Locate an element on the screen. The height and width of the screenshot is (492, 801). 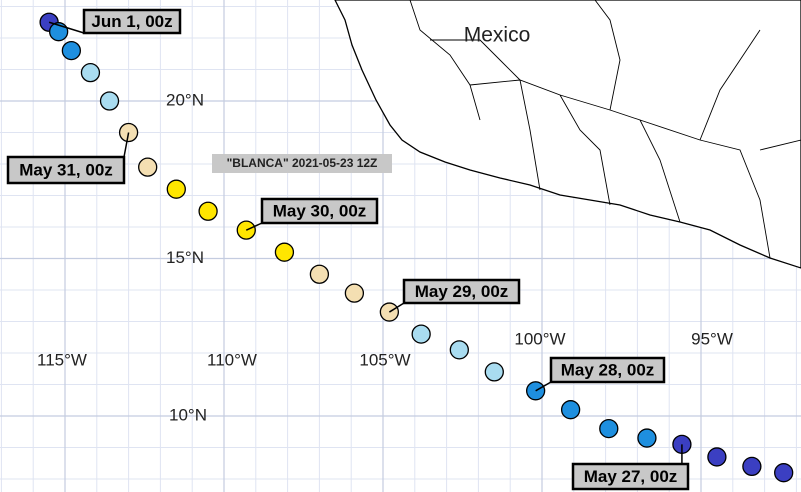
date-label: May 31, 00z is located at coordinates (66, 169).